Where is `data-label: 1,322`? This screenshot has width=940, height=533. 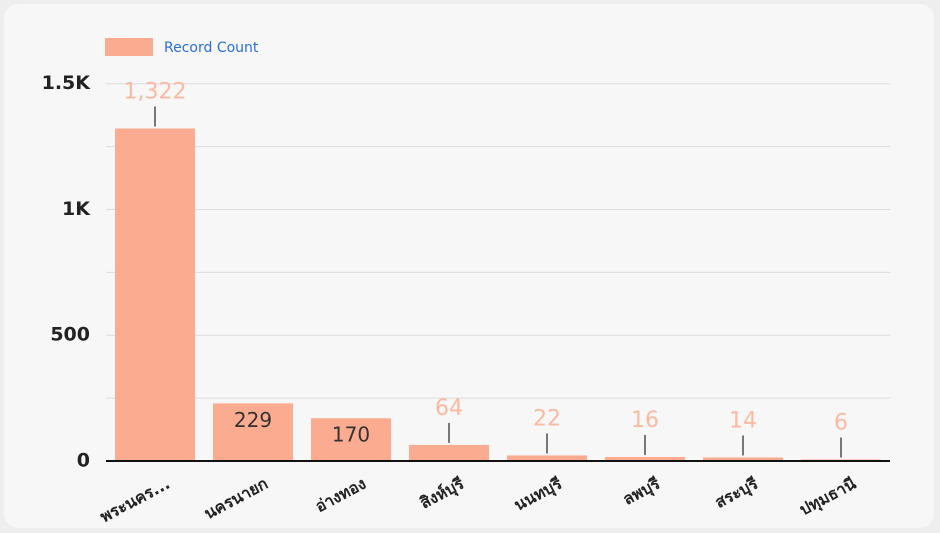 data-label: 1,322 is located at coordinates (155, 91).